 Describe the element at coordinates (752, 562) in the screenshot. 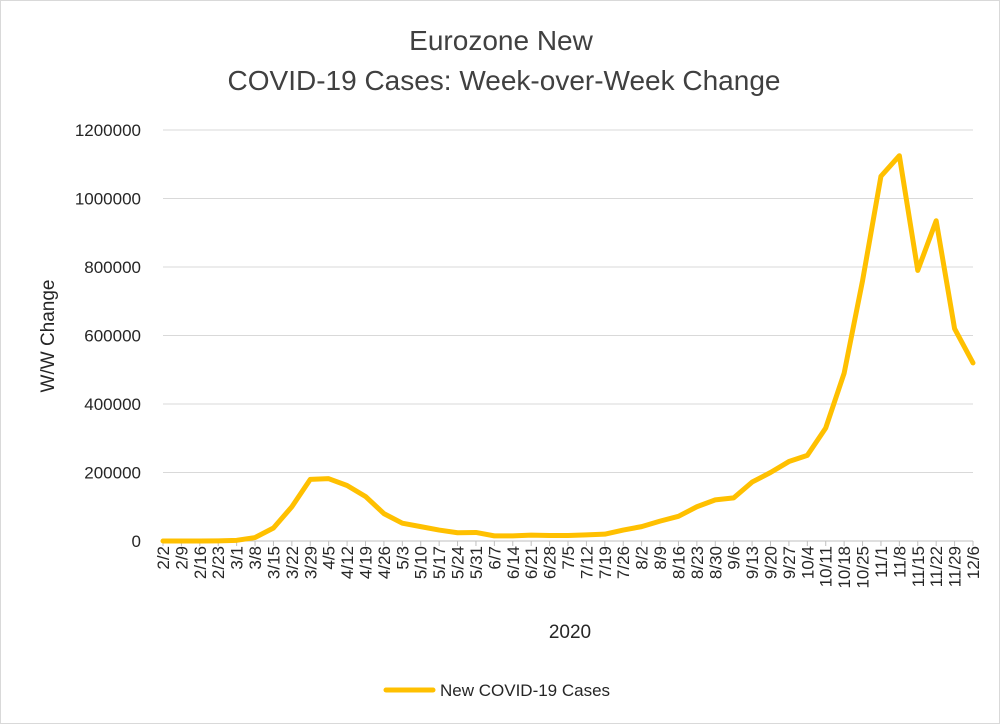

I see `x-tick-label: 9/13` at that location.